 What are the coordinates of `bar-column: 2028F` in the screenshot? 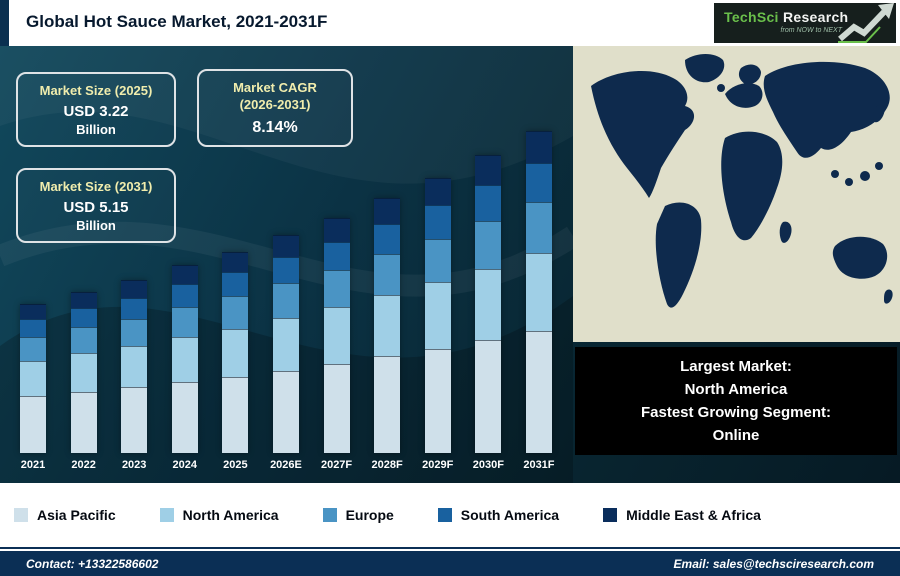 It's located at (387, 334).